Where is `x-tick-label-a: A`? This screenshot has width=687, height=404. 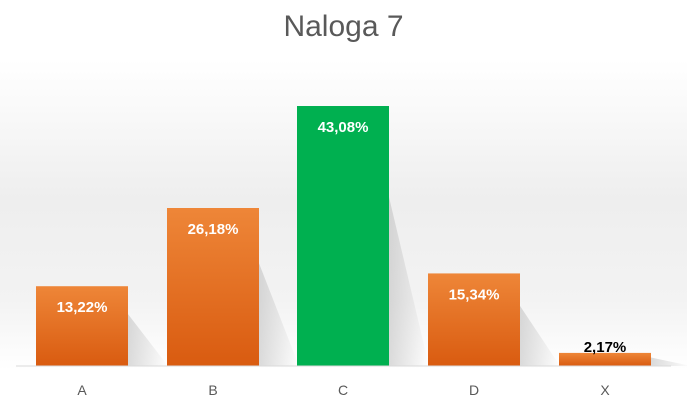 x-tick-label-a: A is located at coordinates (82, 390).